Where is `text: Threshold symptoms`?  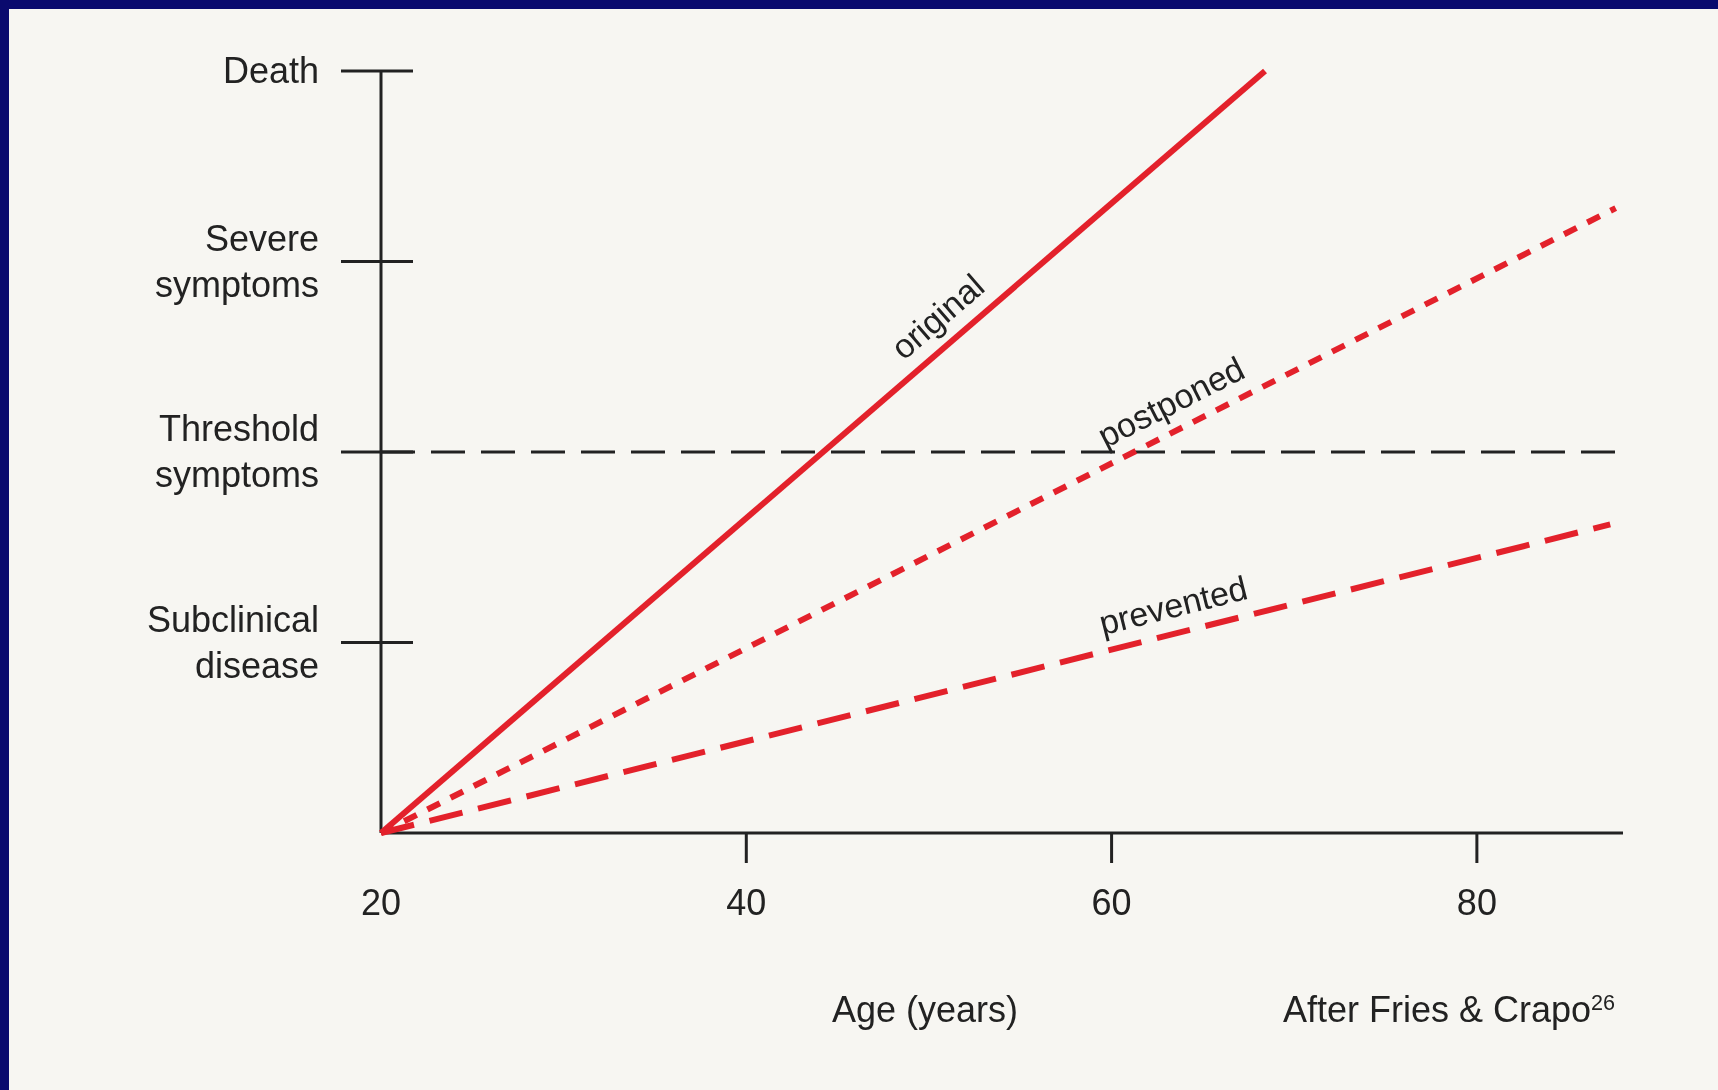
text: Threshold symptoms is located at coordinates (236, 451).